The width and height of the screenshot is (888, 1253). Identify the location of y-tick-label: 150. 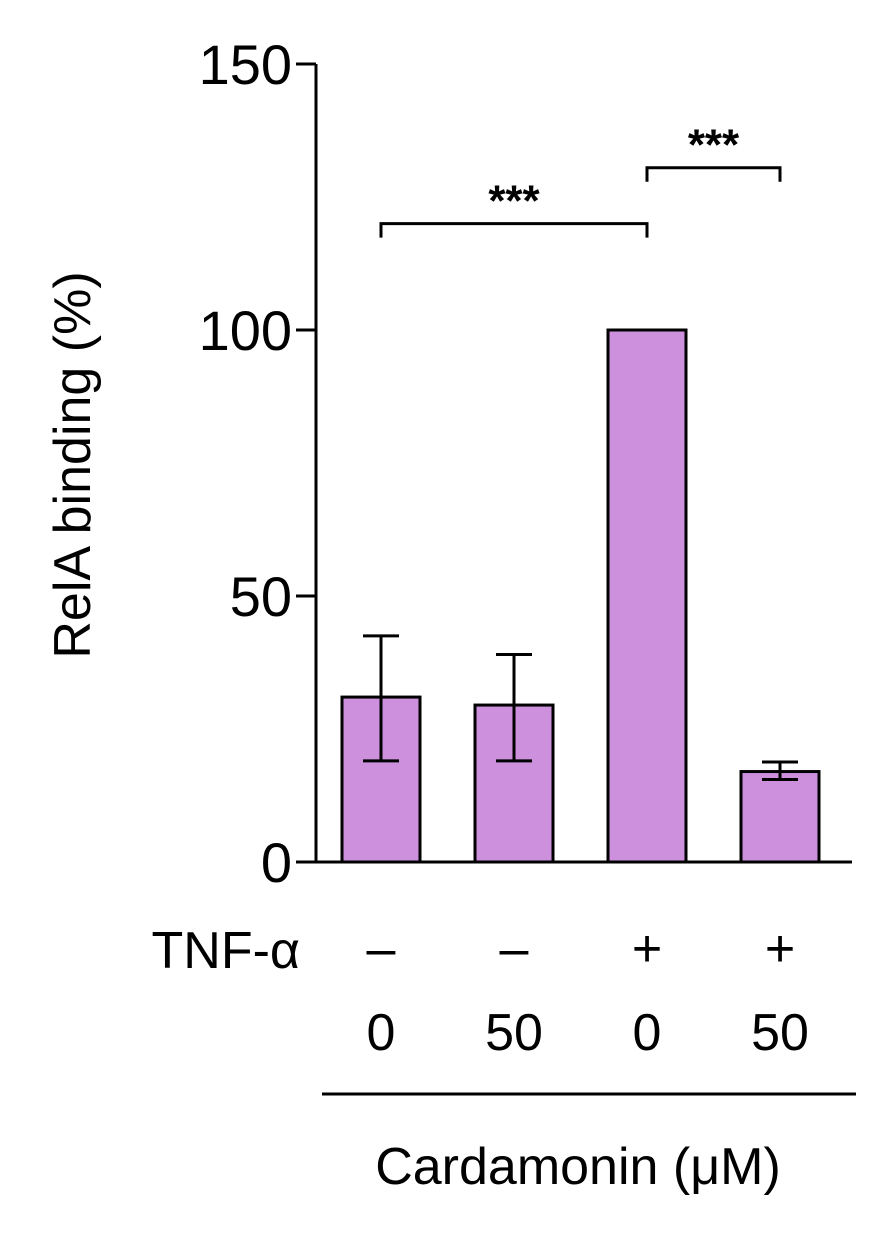
(245, 64).